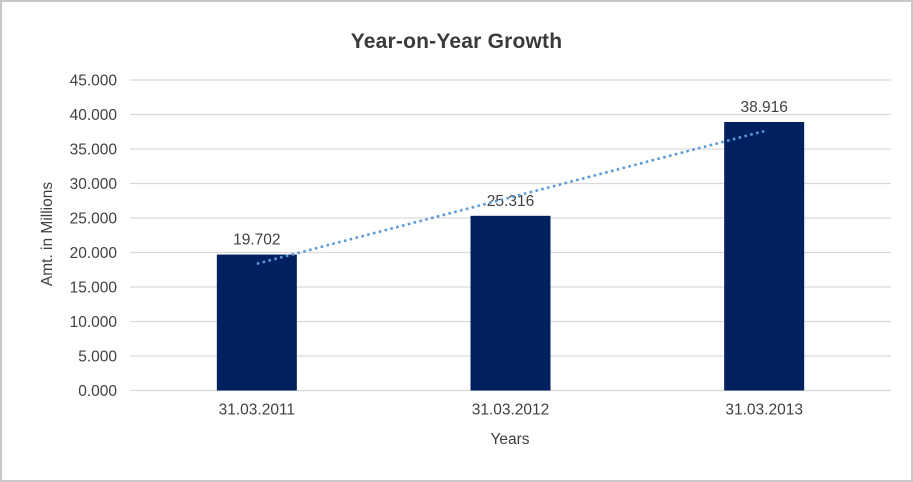  I want to click on y-tick-label: 10.000, so click(94, 322).